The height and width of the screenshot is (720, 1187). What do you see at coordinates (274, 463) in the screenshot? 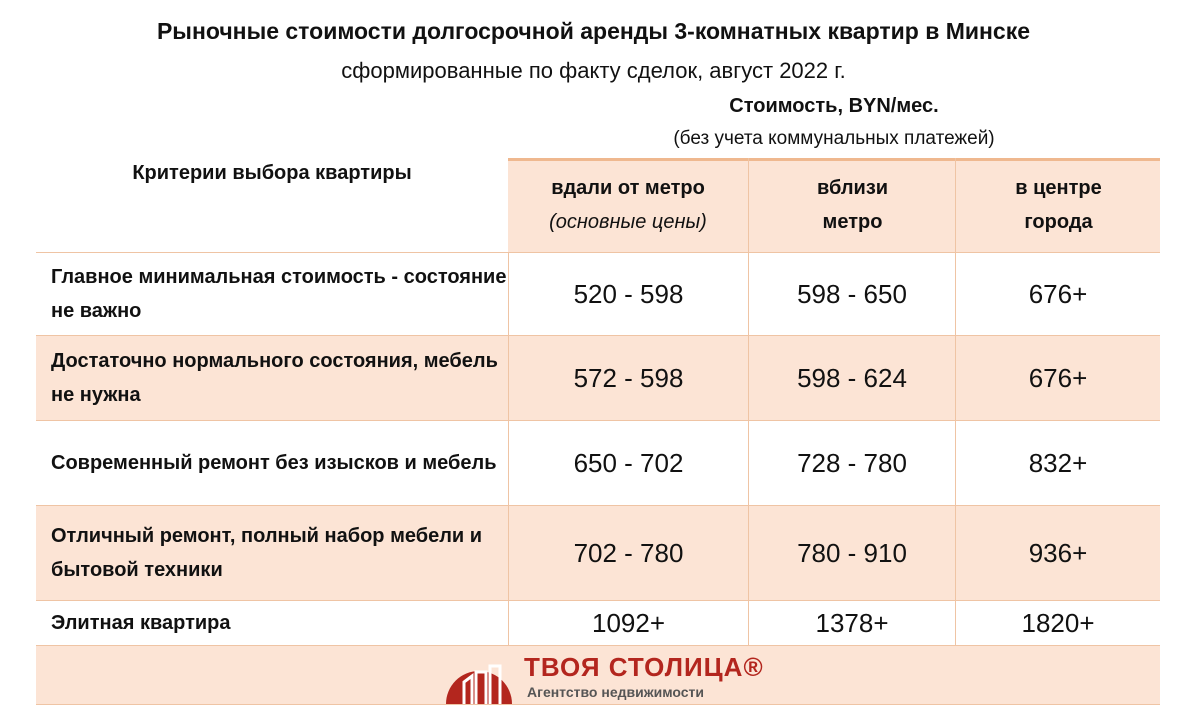
I see `criteria-cell: Современный ремонт без изысков и мебель` at bounding box center [274, 463].